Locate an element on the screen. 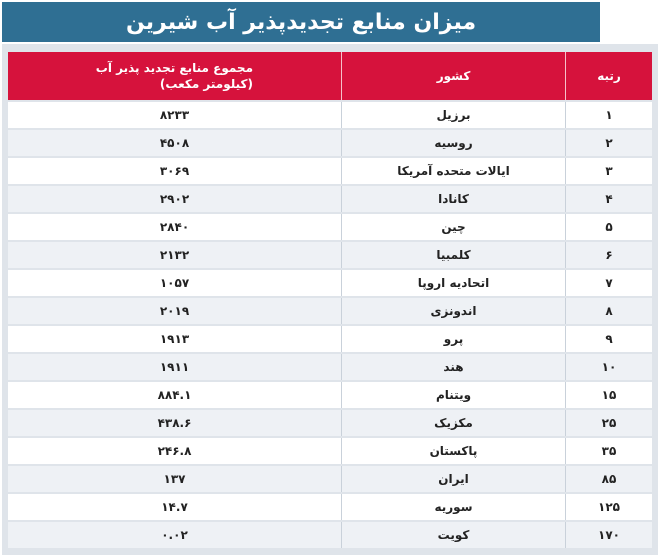  table-row: ۸ اندونزی ۲۰۱۹ is located at coordinates (330, 311).